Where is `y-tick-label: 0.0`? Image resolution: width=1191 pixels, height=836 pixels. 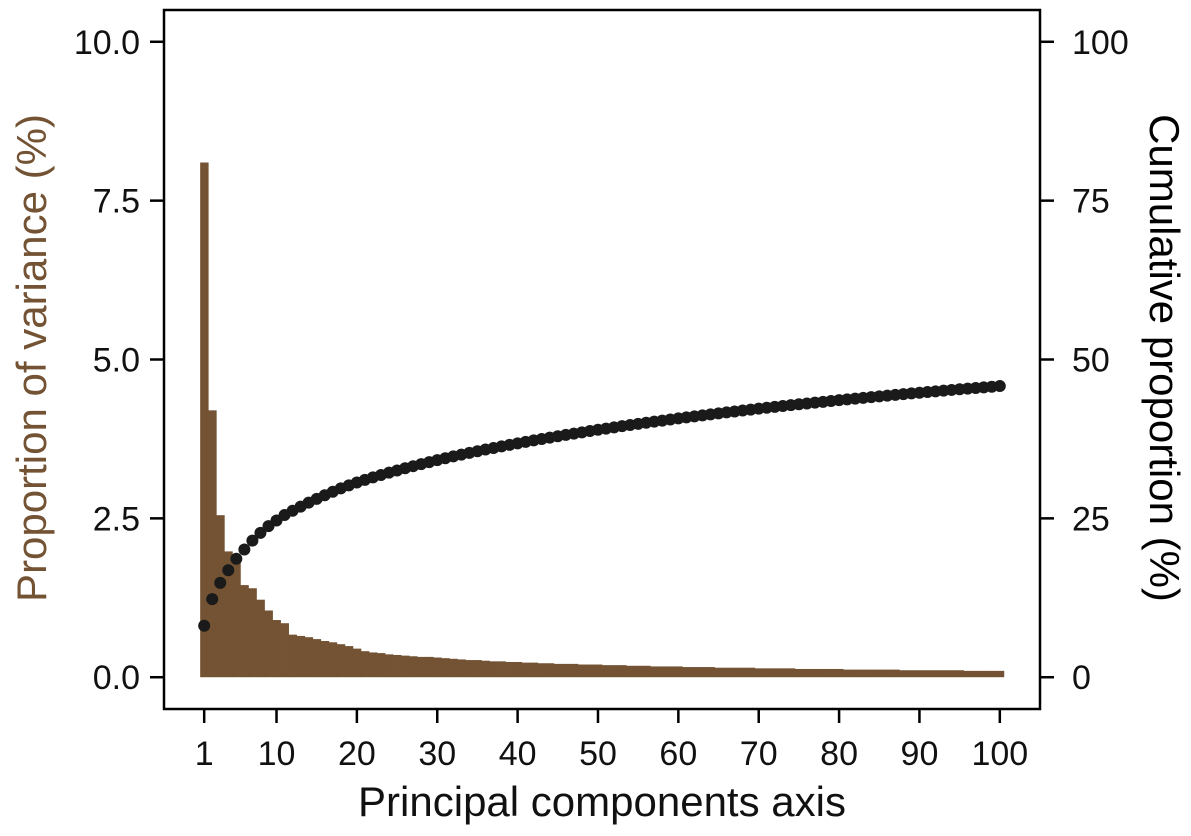
y-tick-label: 0.0 is located at coordinates (116, 678).